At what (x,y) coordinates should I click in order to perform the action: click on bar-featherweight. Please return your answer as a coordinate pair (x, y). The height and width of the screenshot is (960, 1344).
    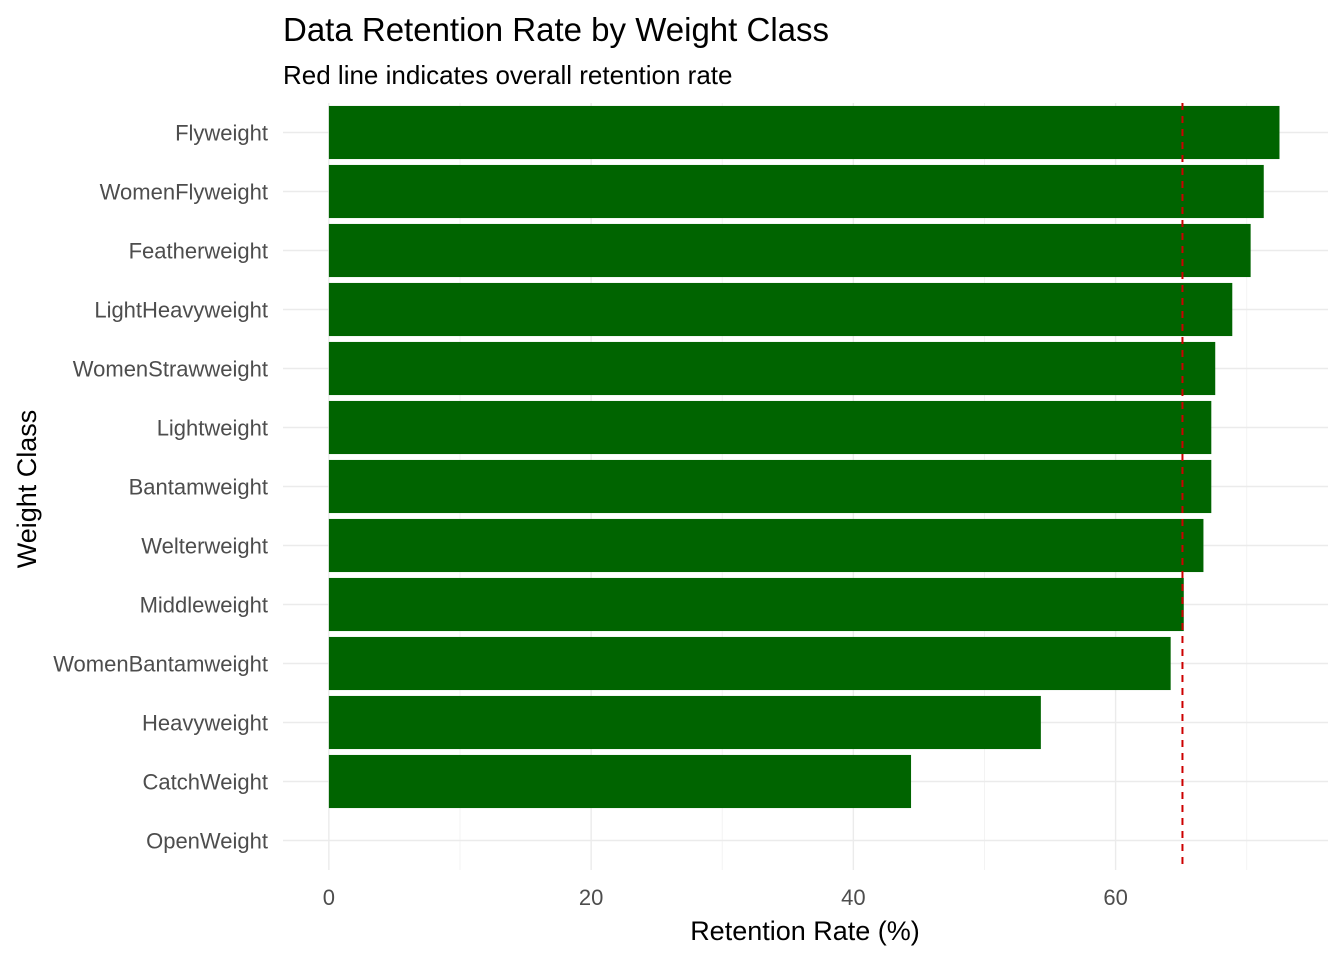
    Looking at the image, I should click on (789, 250).